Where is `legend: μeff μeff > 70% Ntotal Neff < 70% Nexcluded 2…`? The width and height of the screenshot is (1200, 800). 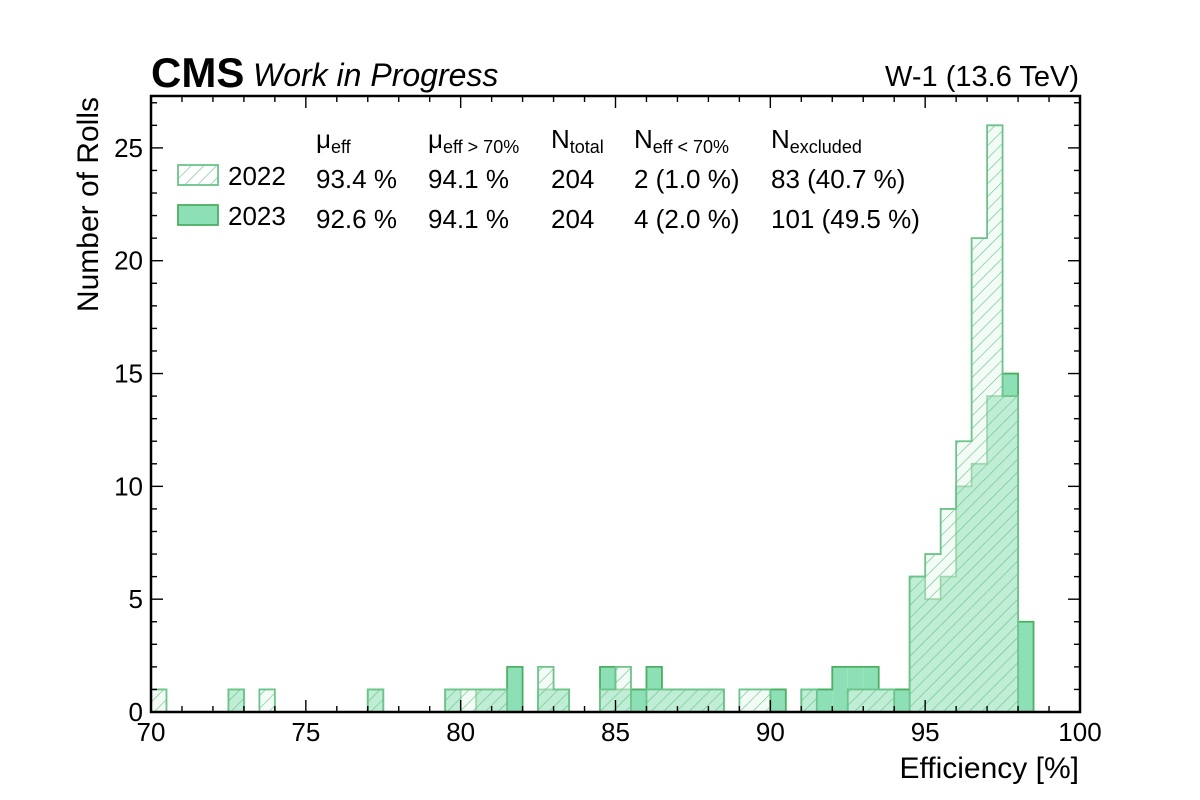 legend: μeff μeff > 70% Ntotal Neff < 70% Nexcluded 2… is located at coordinates (548, 179).